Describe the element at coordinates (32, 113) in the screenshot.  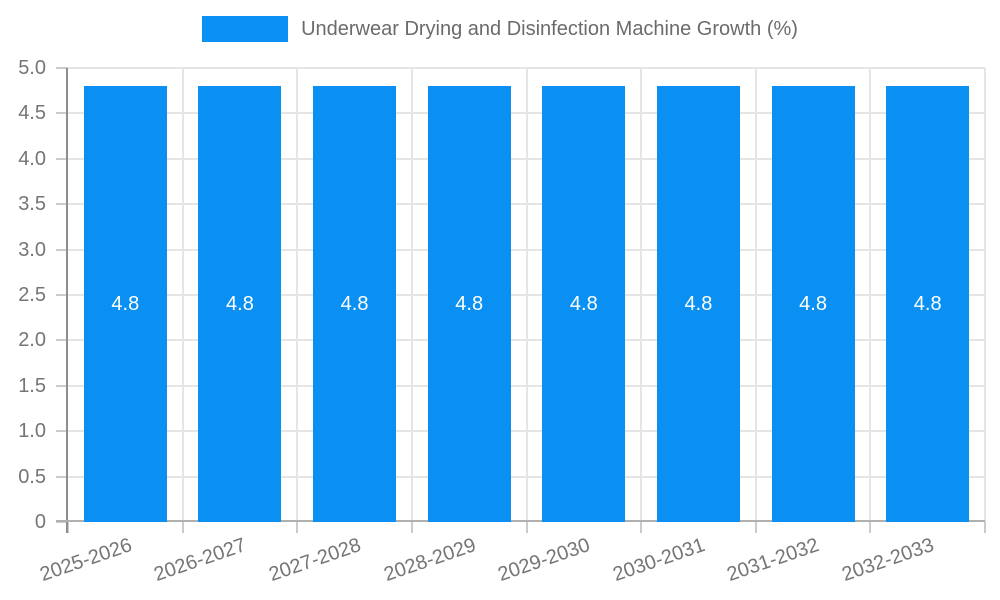
I see `y-tick-label: 4.5` at that location.